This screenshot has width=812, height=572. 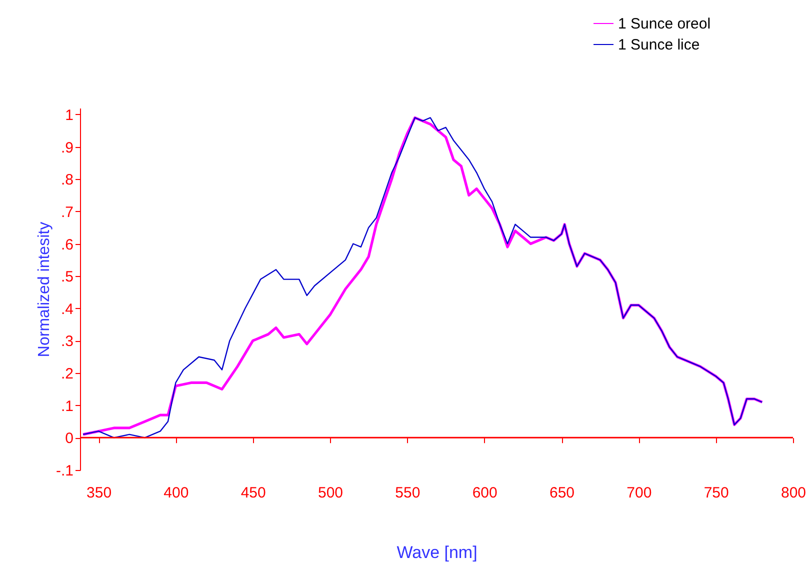 I want to click on y-axis-title: Normalized intesity, so click(x=44, y=290).